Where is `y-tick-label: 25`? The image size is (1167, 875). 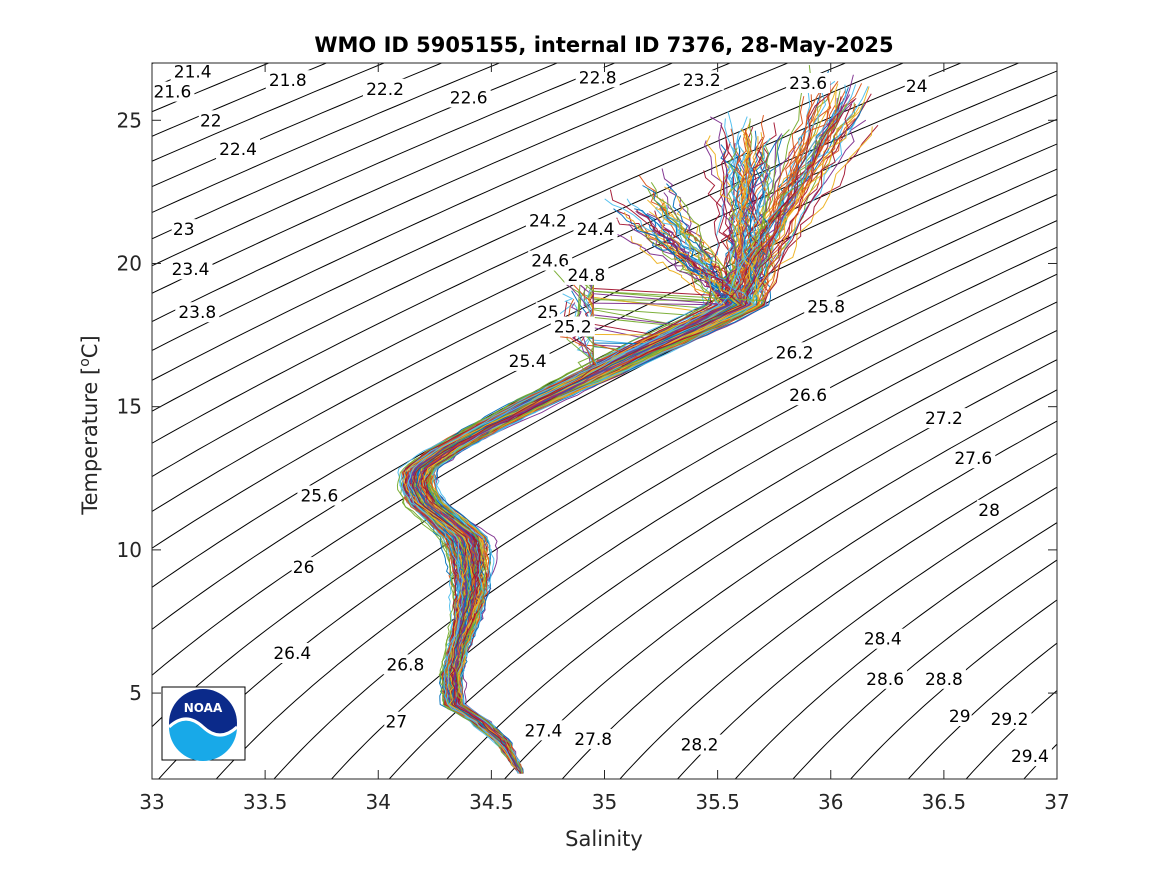 y-tick-label: 25 is located at coordinates (129, 120).